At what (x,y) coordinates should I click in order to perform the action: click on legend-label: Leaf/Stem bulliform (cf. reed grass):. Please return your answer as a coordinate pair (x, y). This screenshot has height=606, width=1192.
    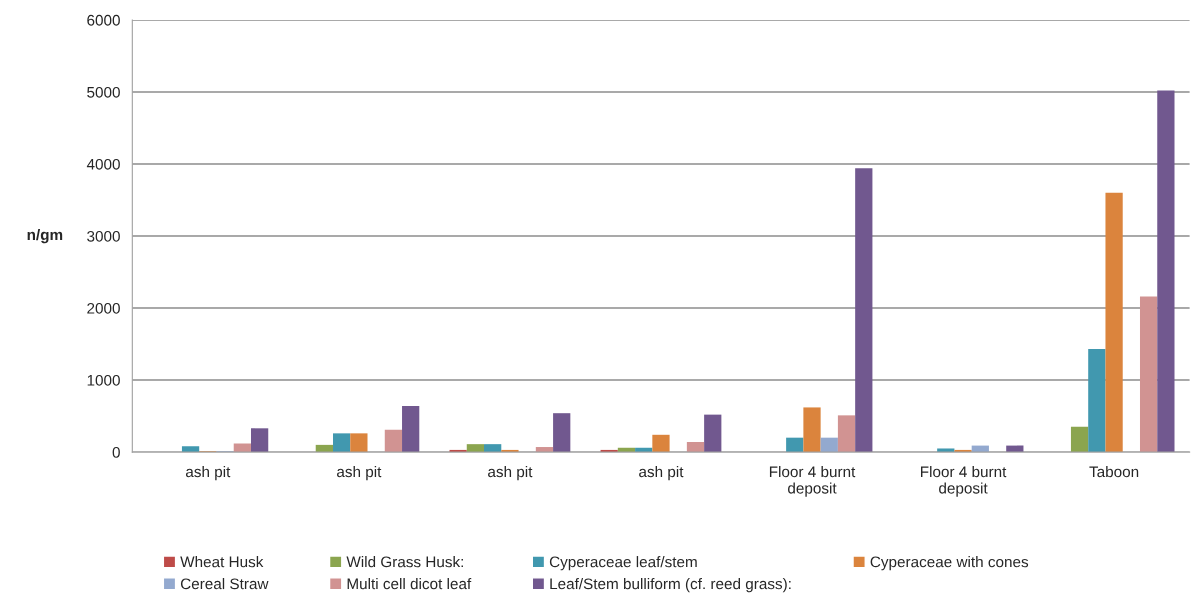
    Looking at the image, I should click on (670, 585).